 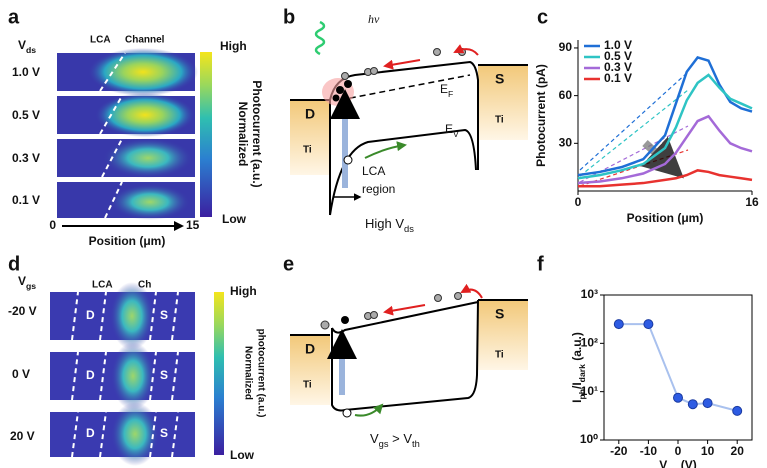 I want to click on text-part: (a.u.), so click(x=577, y=348).